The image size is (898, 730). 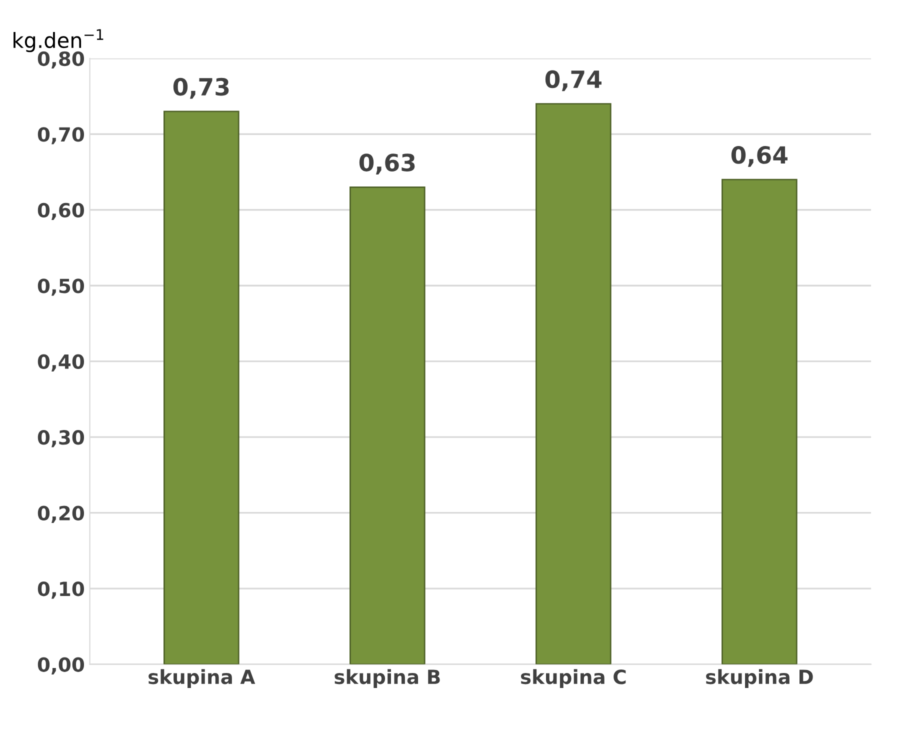 I want to click on x-tick-label: skupina C, so click(x=573, y=678).